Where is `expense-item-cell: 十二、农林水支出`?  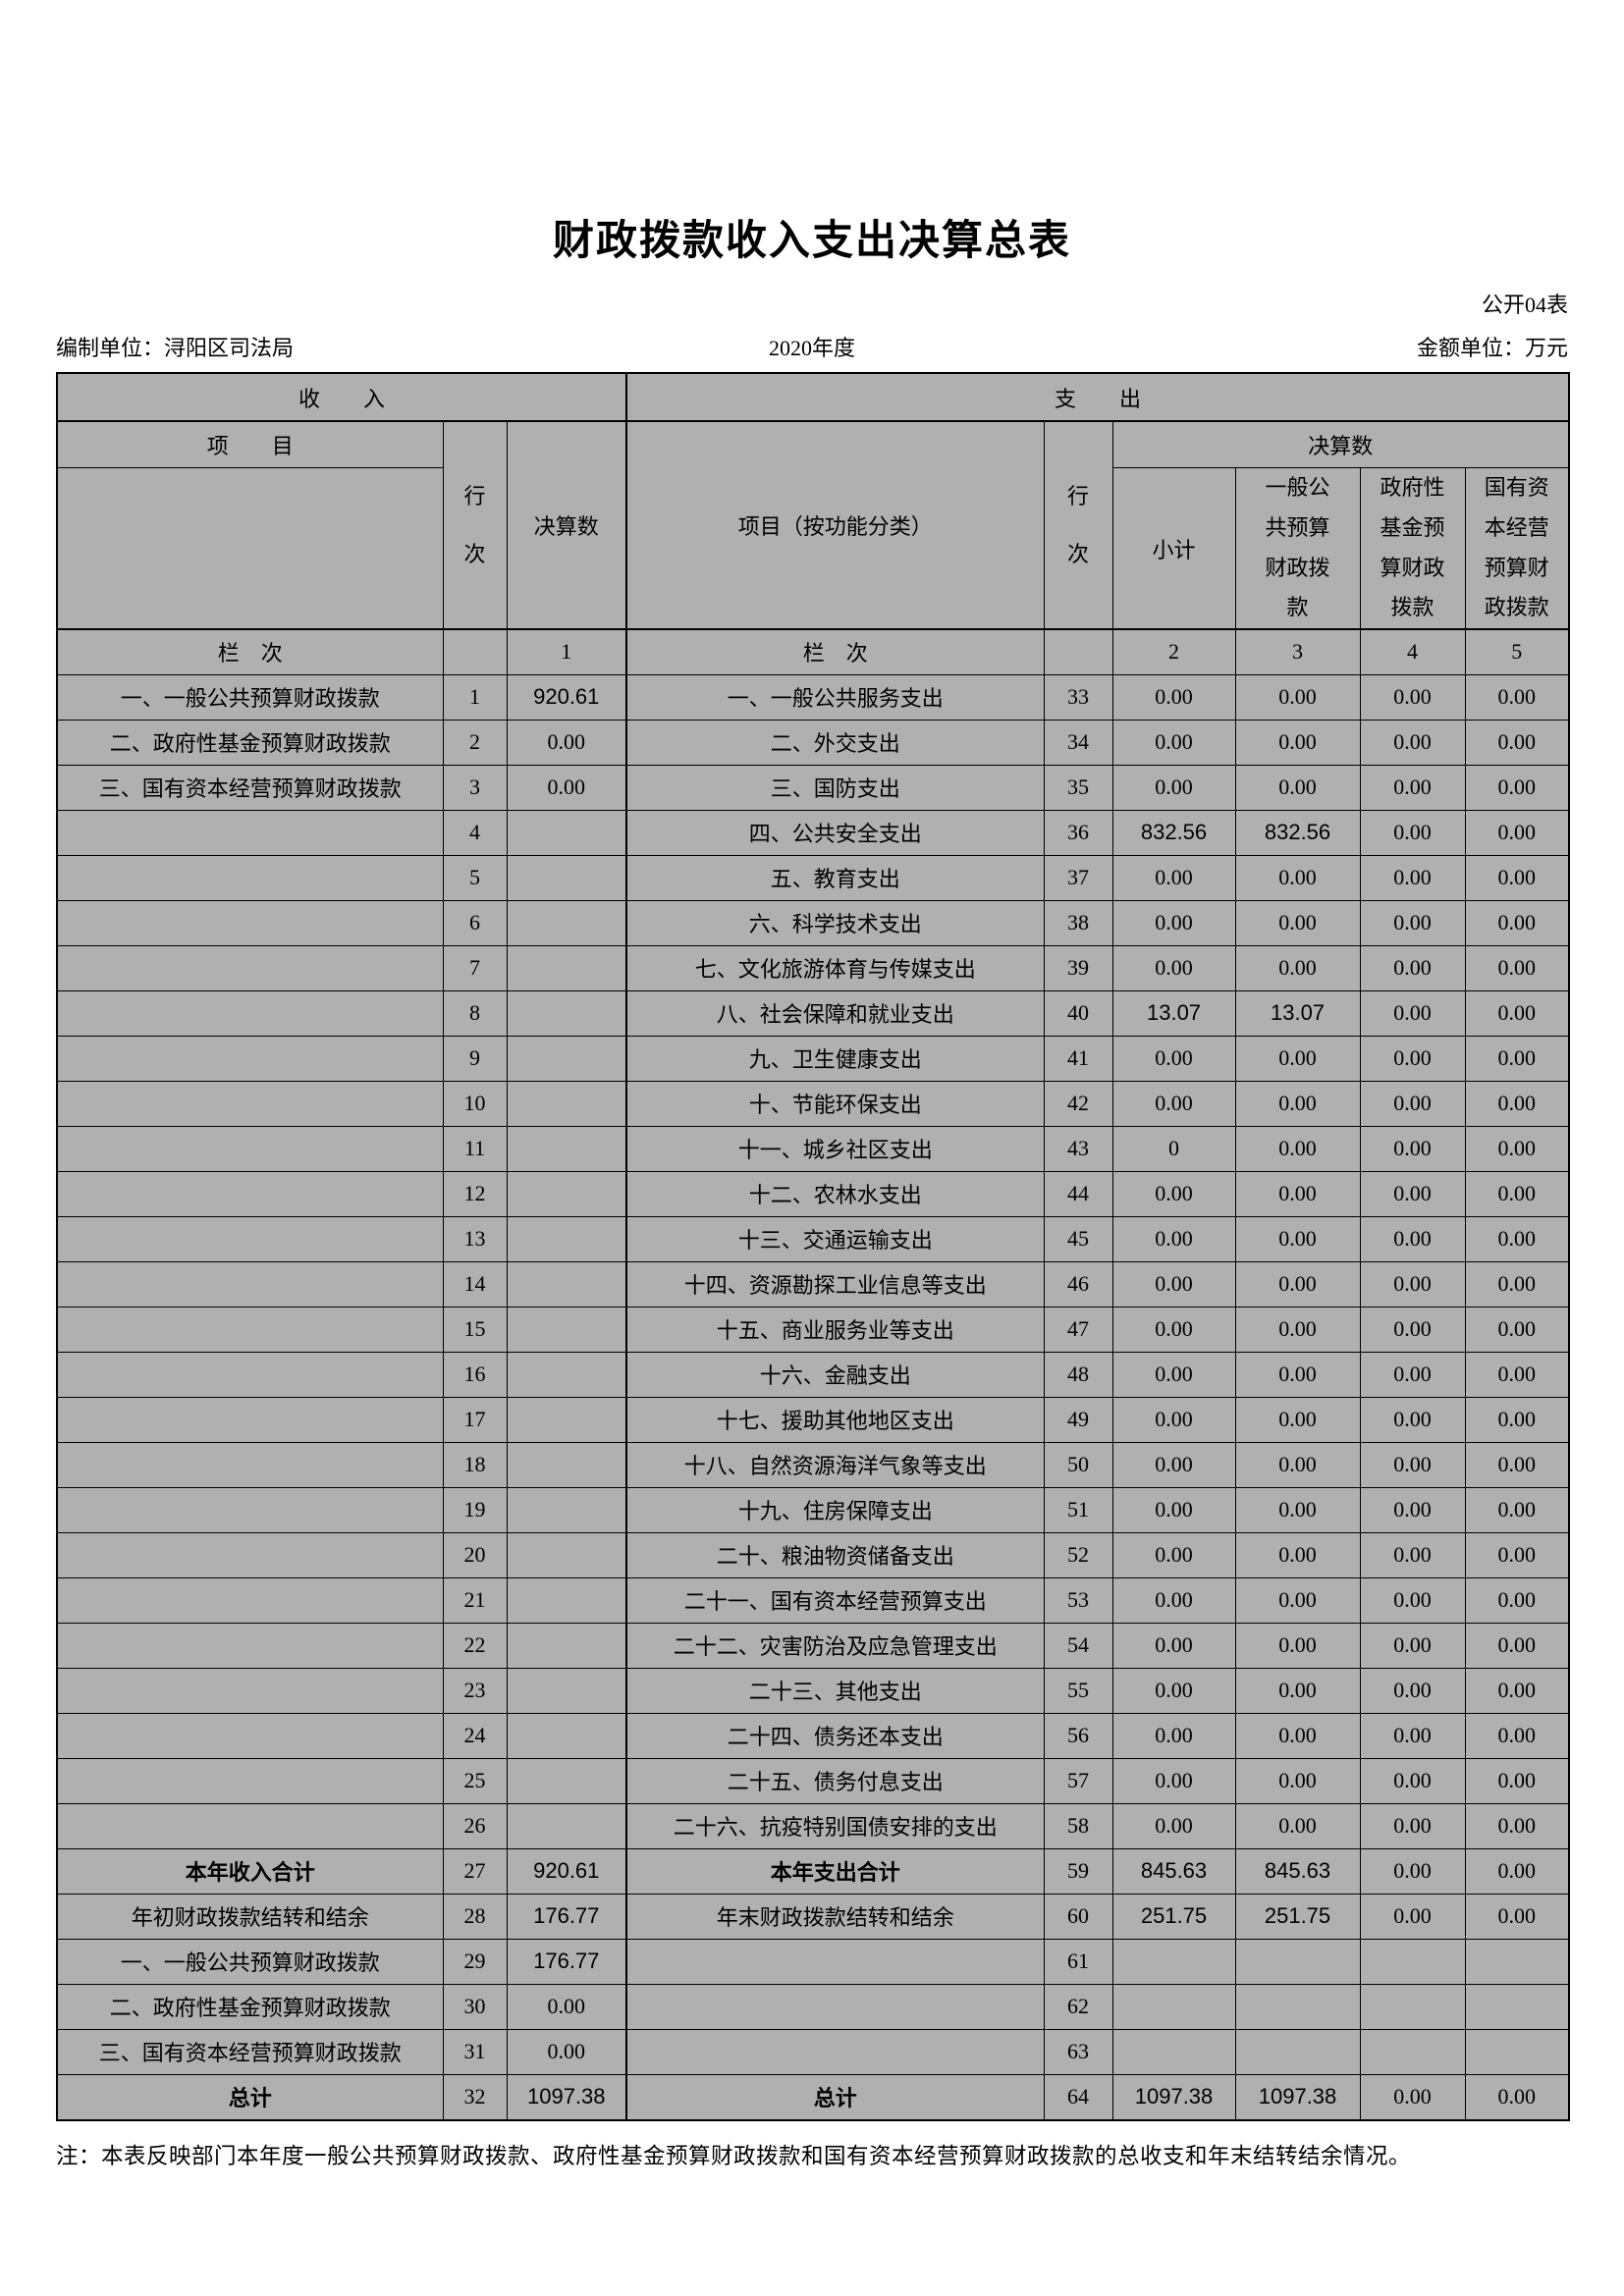
expense-item-cell: 十二、农林水支出 is located at coordinates (835, 1193).